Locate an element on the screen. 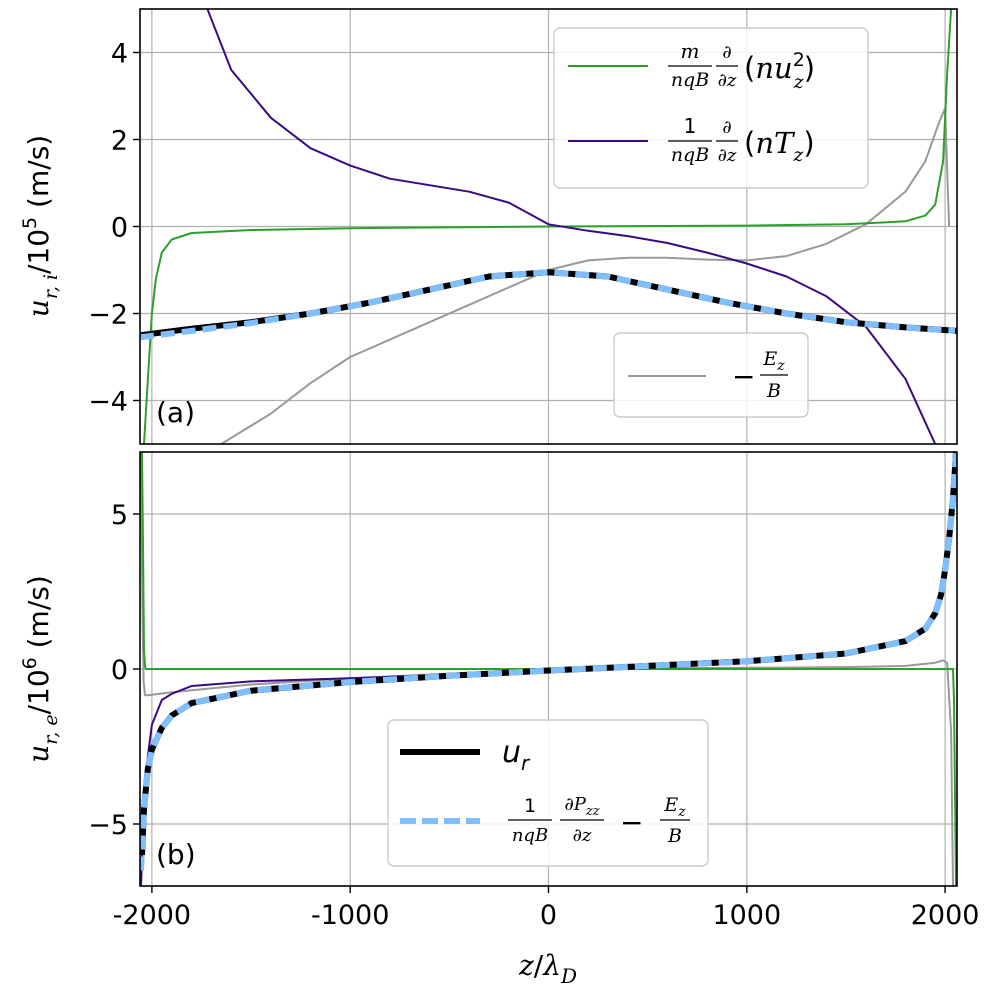 This screenshot has height=996, width=996. y-tick-label-a-0: 4 is located at coordinates (119, 54).